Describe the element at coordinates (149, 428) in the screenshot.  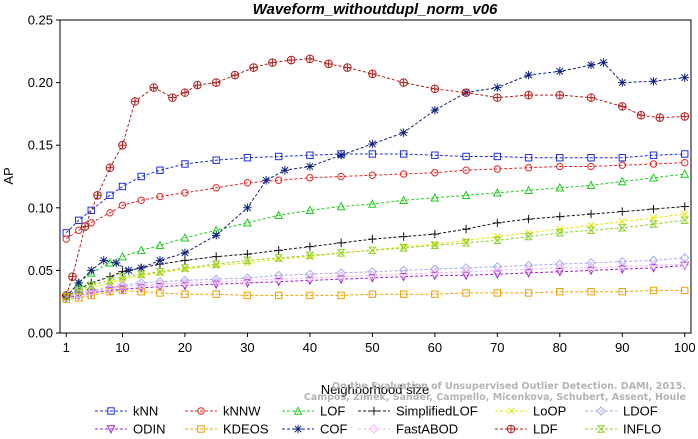
I see `legend-label-odin: ODIN` at that location.